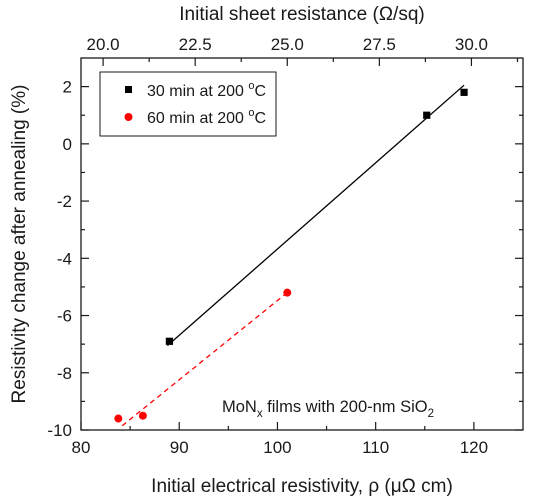  What do you see at coordinates (128, 117) in the screenshot?
I see `legend-marker-60min` at bounding box center [128, 117].